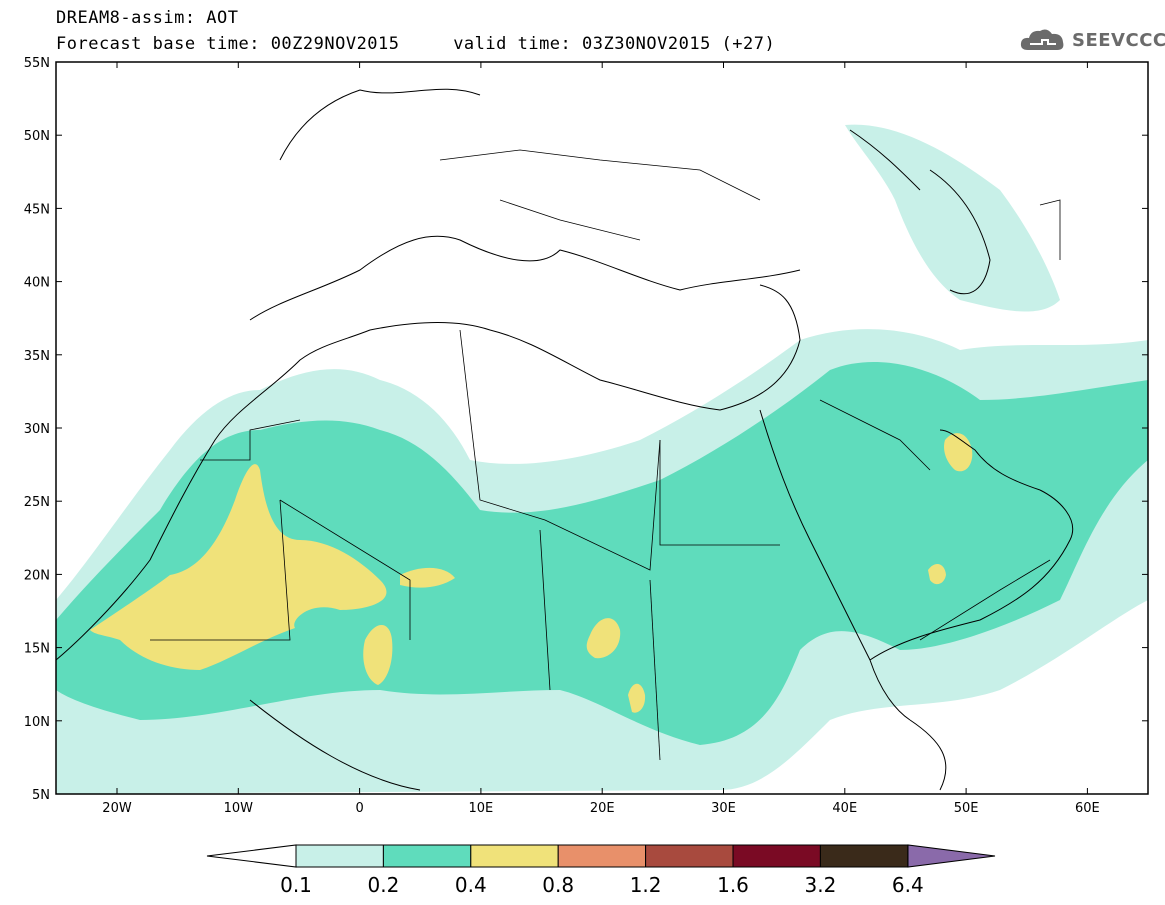 This screenshot has height=905, width=1165. What do you see at coordinates (117, 808) in the screenshot?
I see `lon-label: 20W` at bounding box center [117, 808].